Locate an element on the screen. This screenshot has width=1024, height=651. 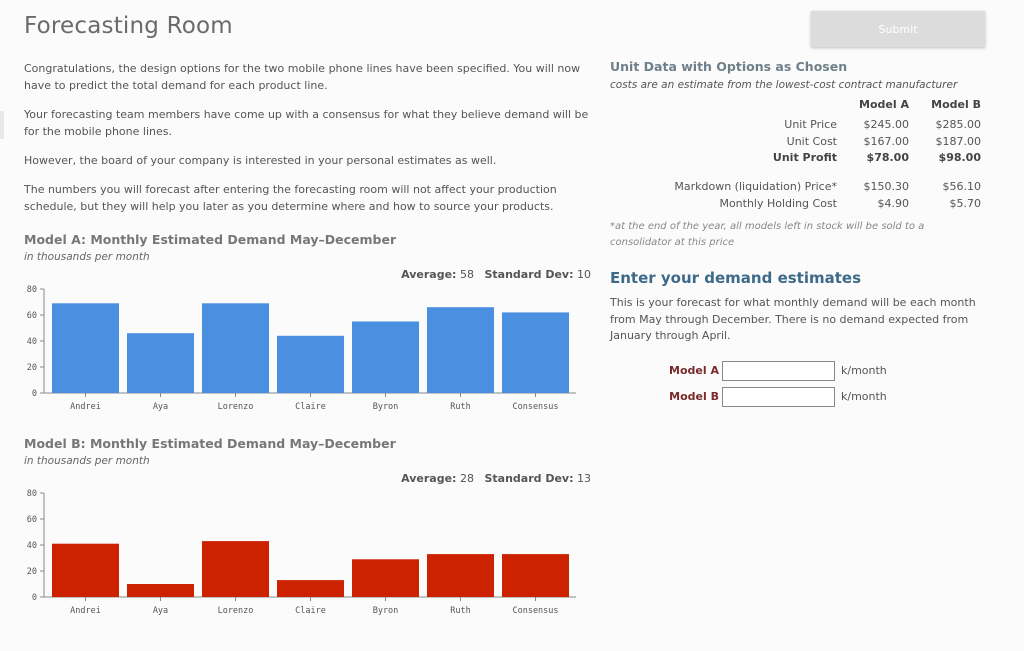
chart-b-subtitle: in thousands per month is located at coordinates (87, 461).